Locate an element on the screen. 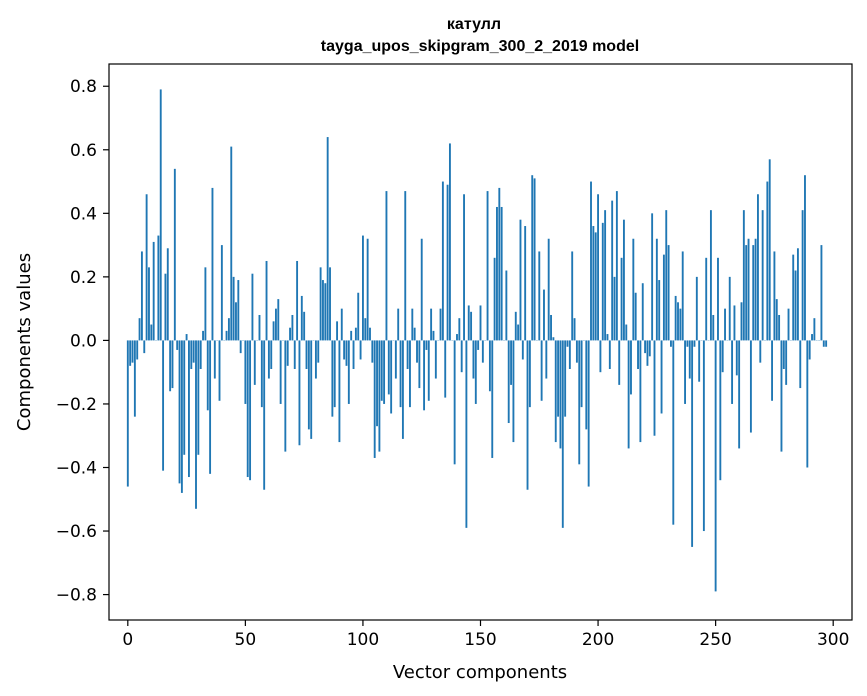  y-axis-label: Components values is located at coordinates (24, 342).